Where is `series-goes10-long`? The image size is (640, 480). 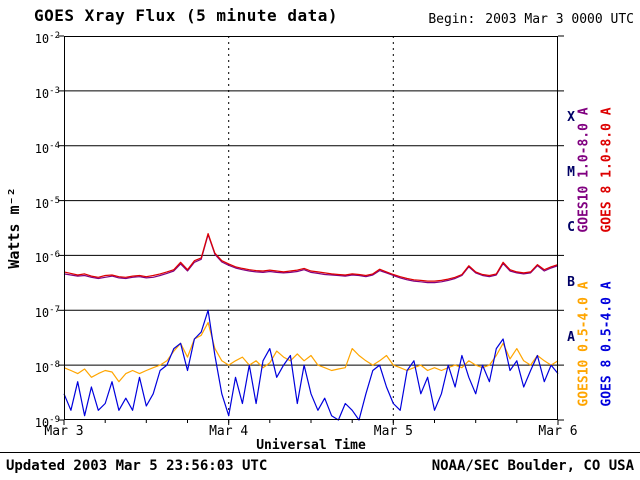 series-goes10-long is located at coordinates (311, 259).